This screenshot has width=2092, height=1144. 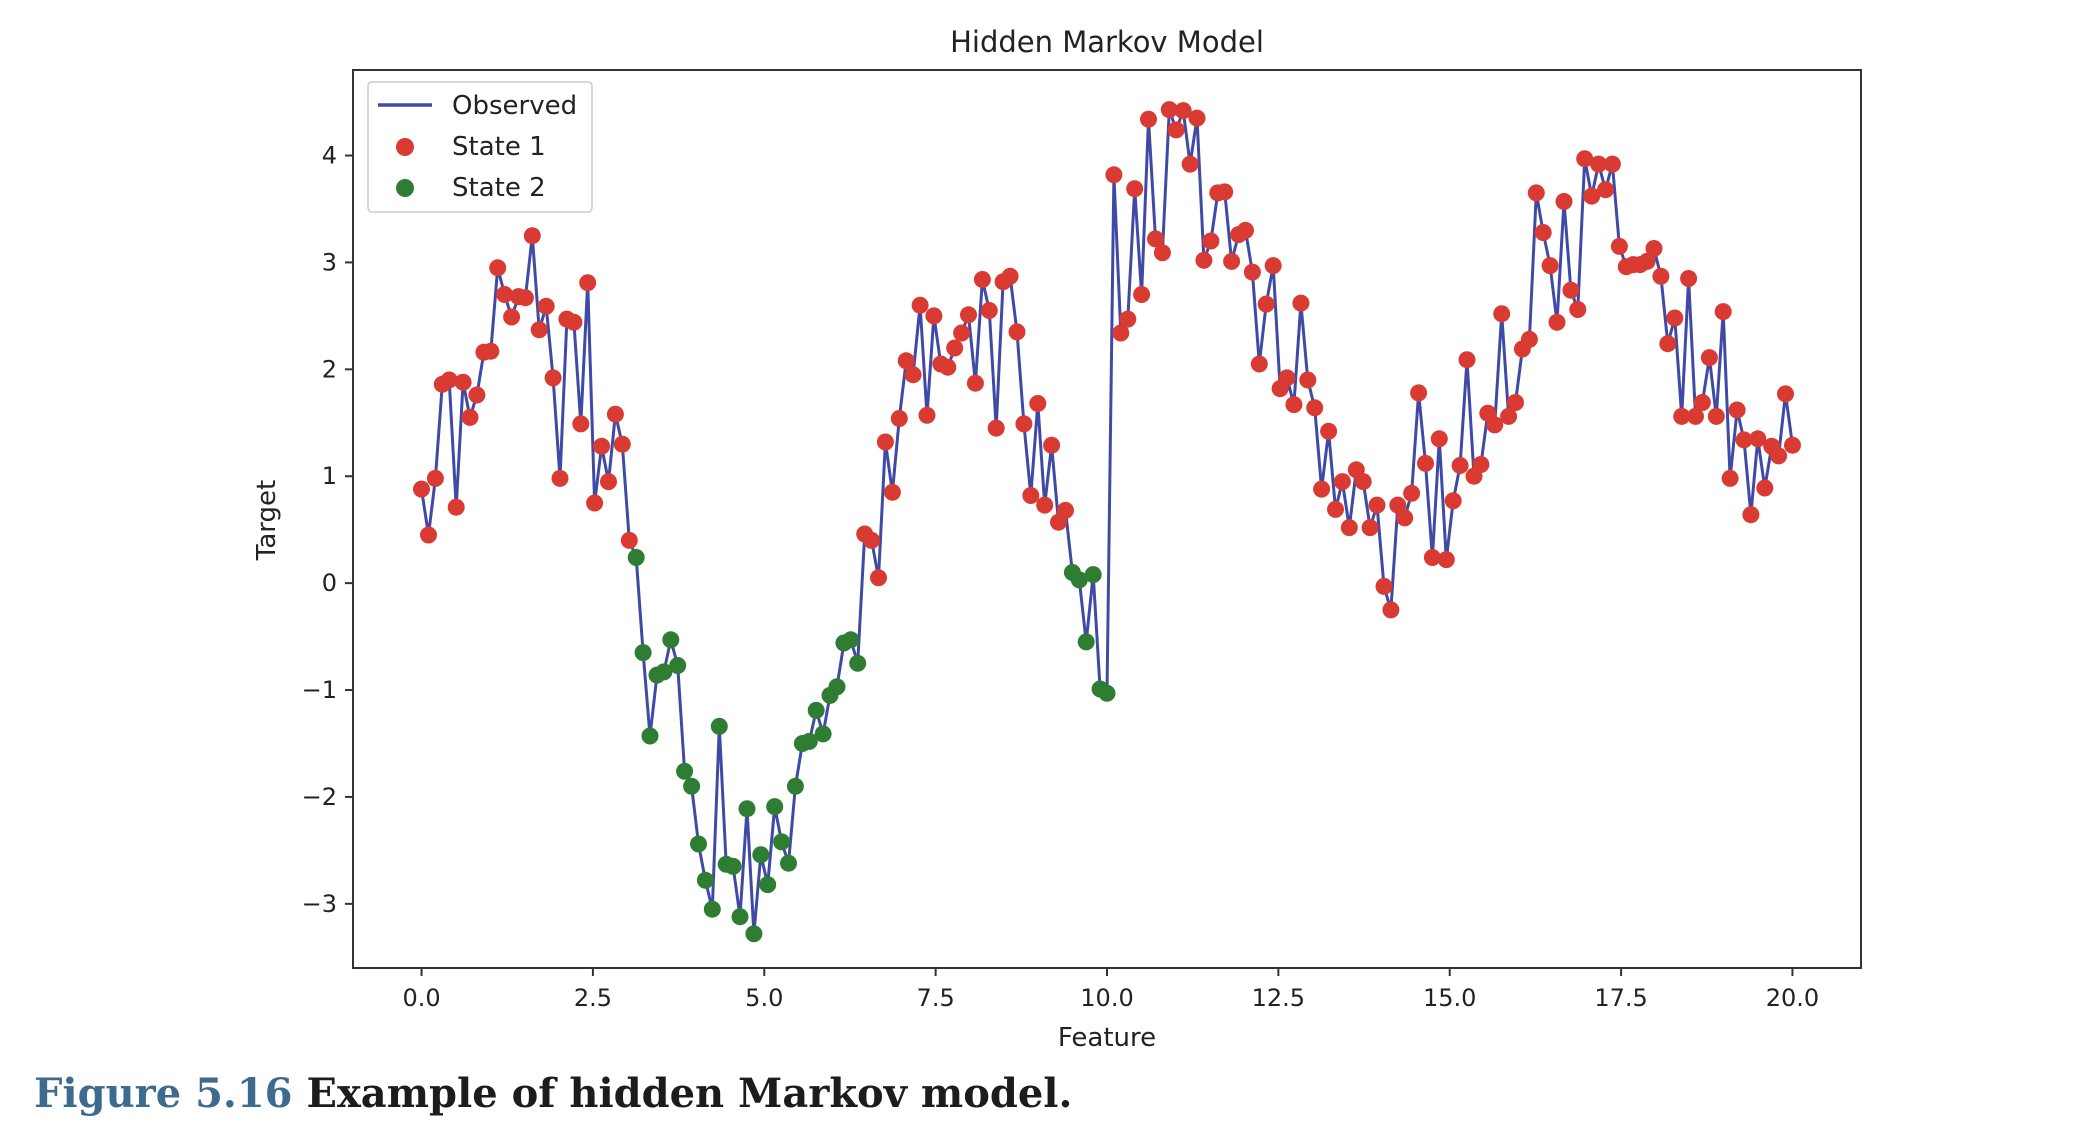 What do you see at coordinates (329, 476) in the screenshot?
I see `y-tick-label: 1` at bounding box center [329, 476].